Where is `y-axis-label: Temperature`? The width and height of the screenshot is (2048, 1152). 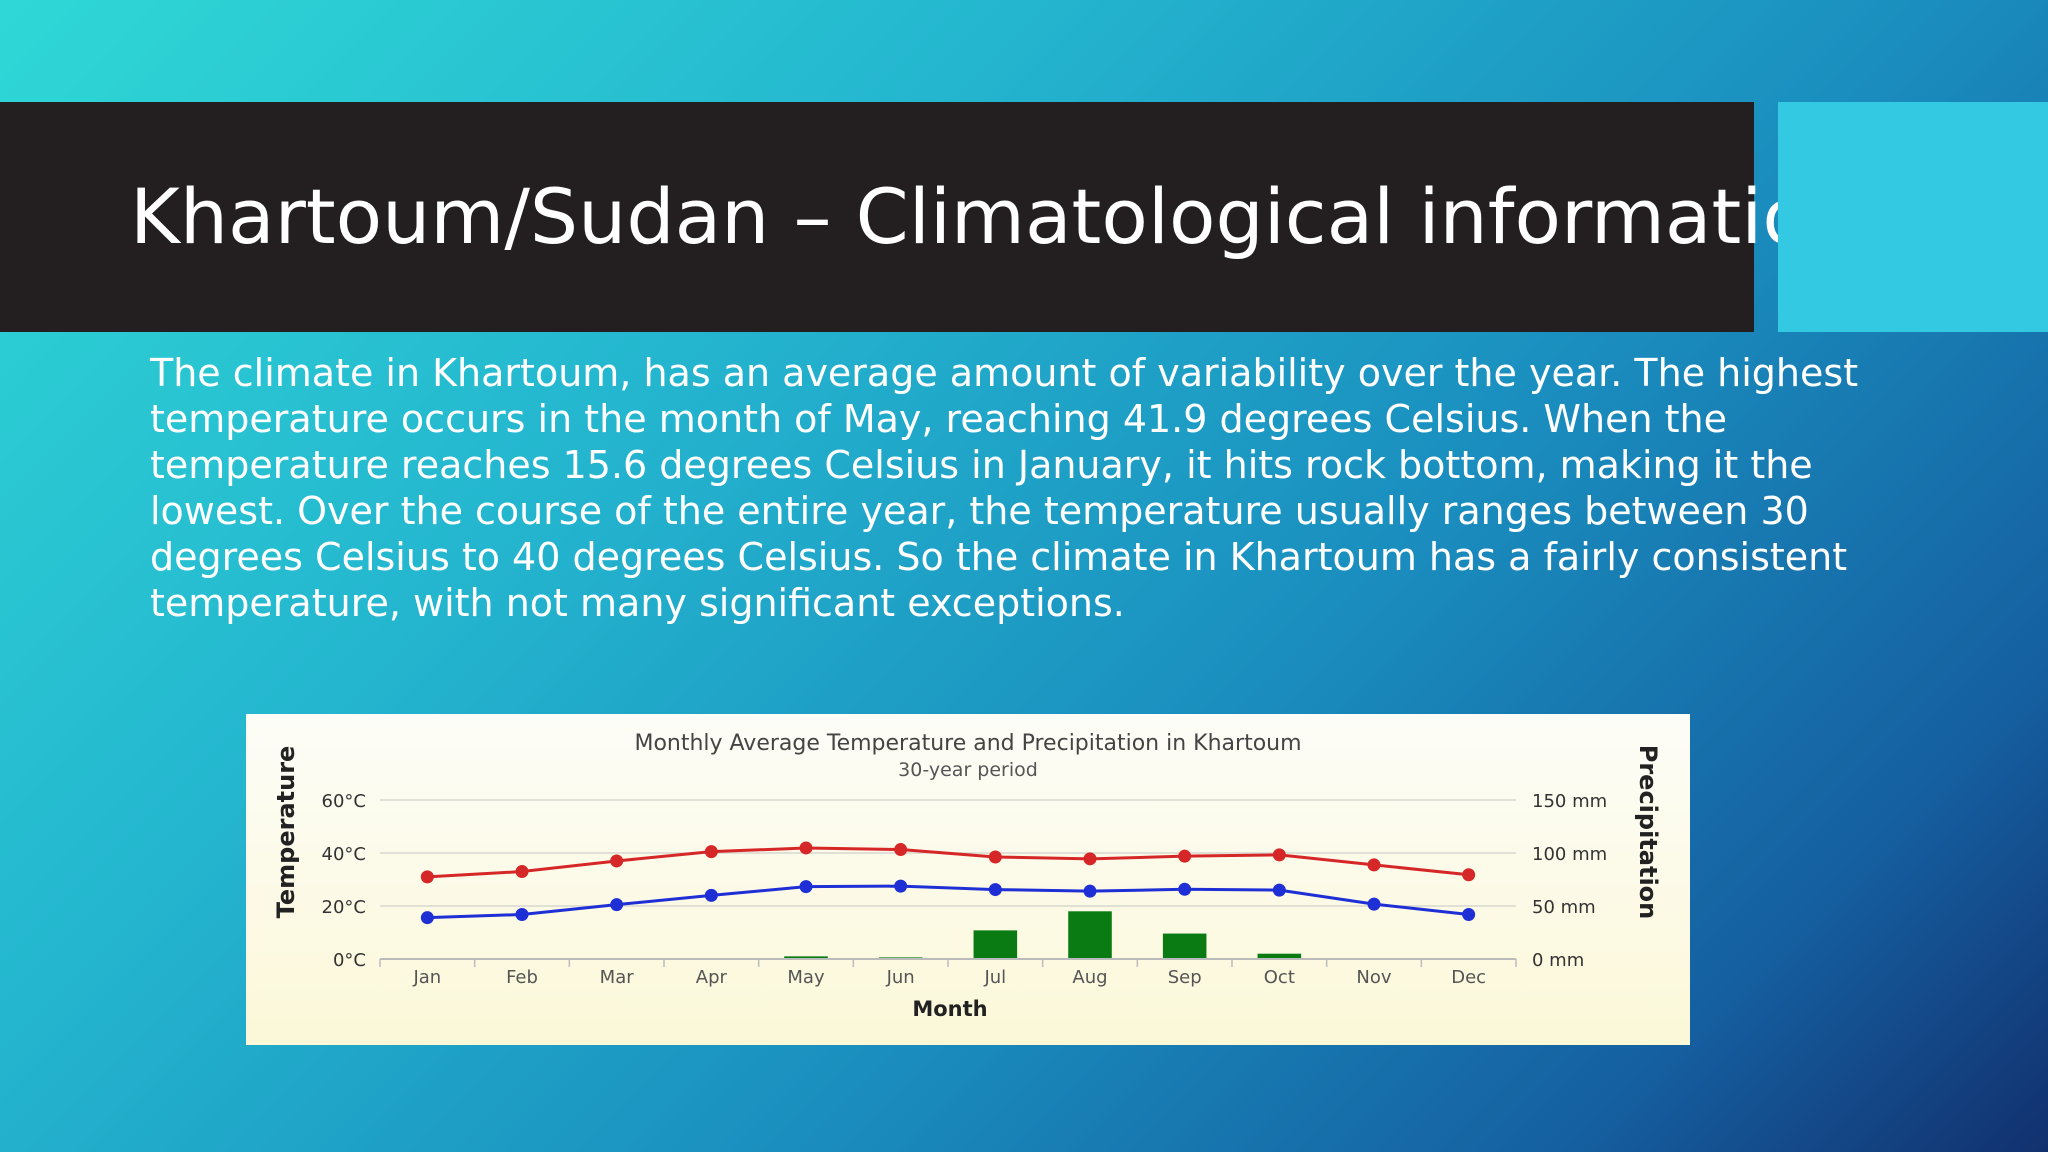 y-axis-label: Temperature is located at coordinates (286, 832).